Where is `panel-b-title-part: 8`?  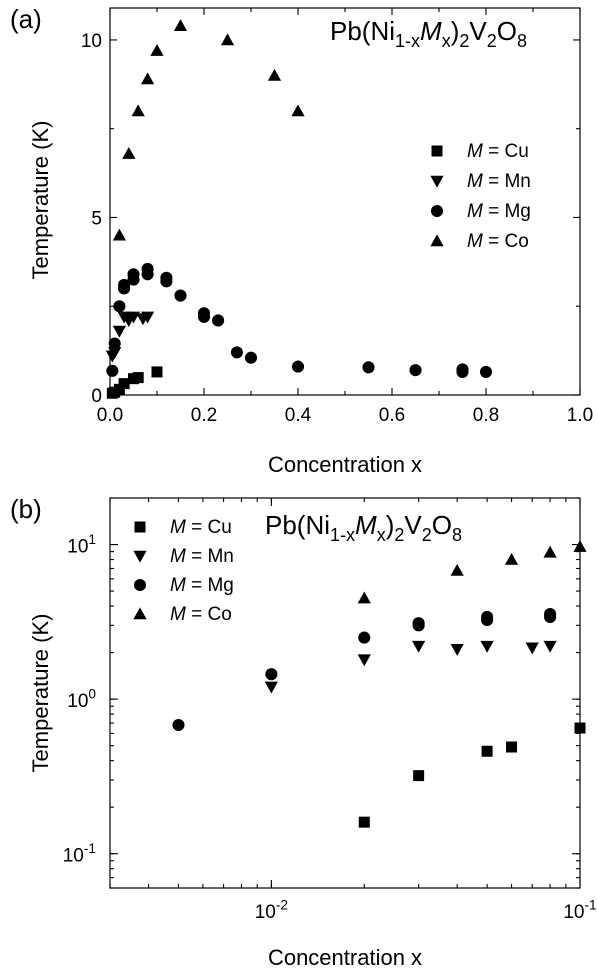
panel-b-title-part: 8 is located at coordinates (457, 535).